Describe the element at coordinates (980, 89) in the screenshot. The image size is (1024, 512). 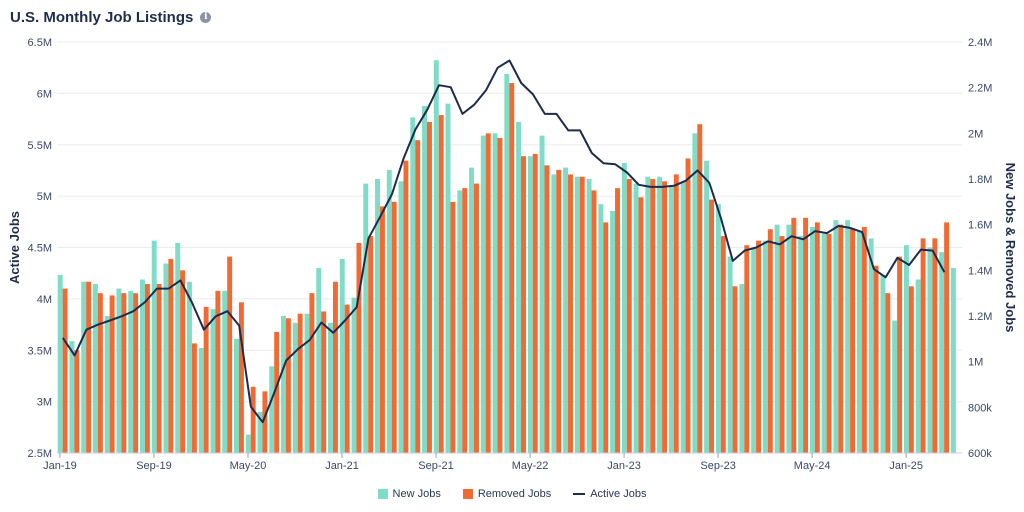
I see `right-tick-label: 2.2M` at that location.